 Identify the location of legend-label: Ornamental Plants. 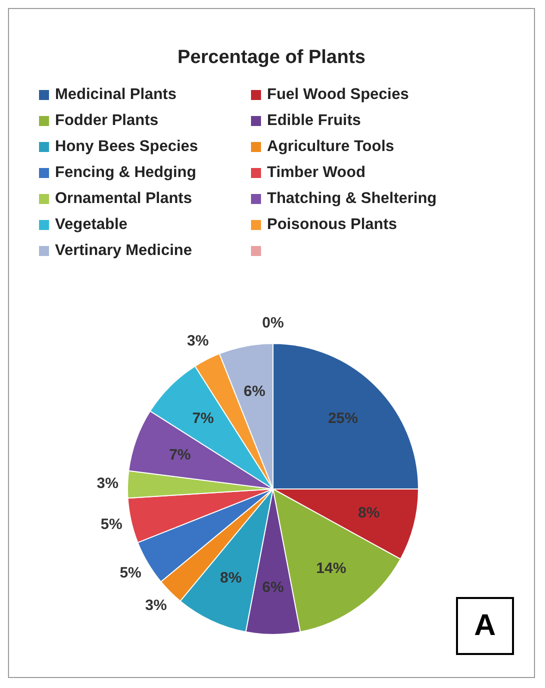
(123, 199).